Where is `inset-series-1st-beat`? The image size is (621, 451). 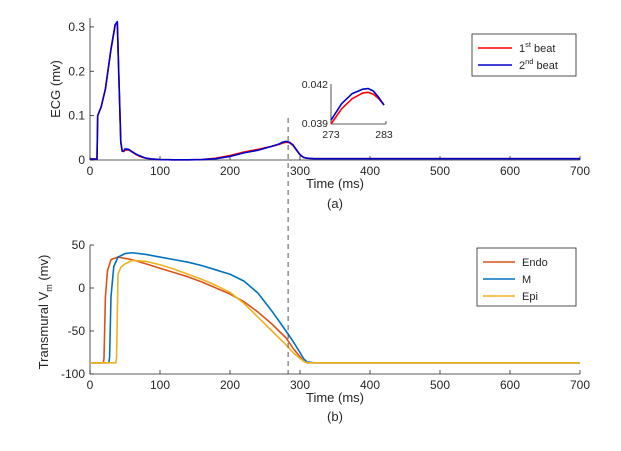
inset-series-1st-beat is located at coordinates (357, 108).